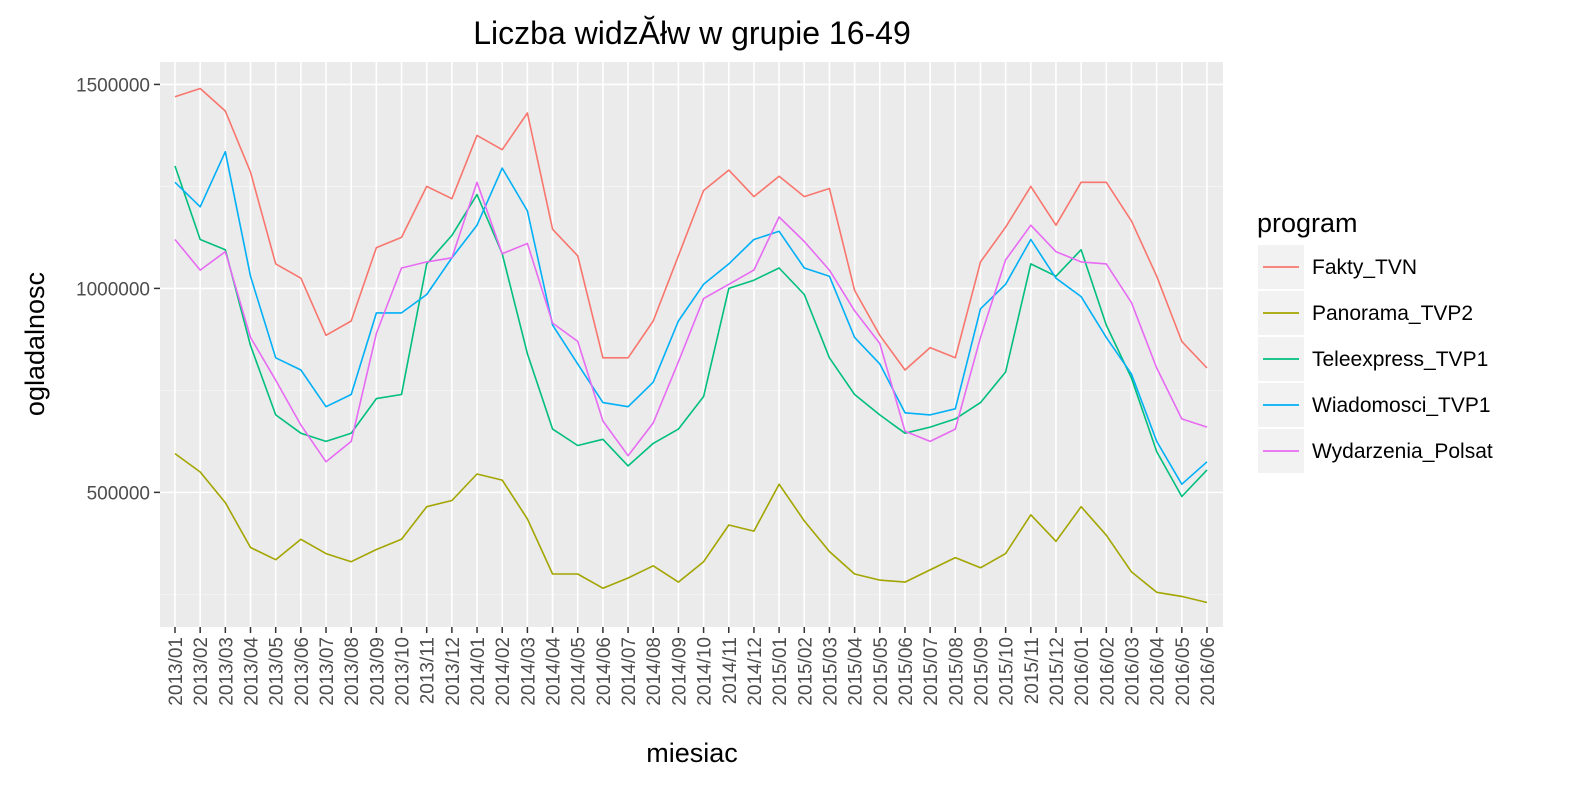 The image size is (1574, 787). I want to click on x-tick-label: 2013/02, so click(201, 671).